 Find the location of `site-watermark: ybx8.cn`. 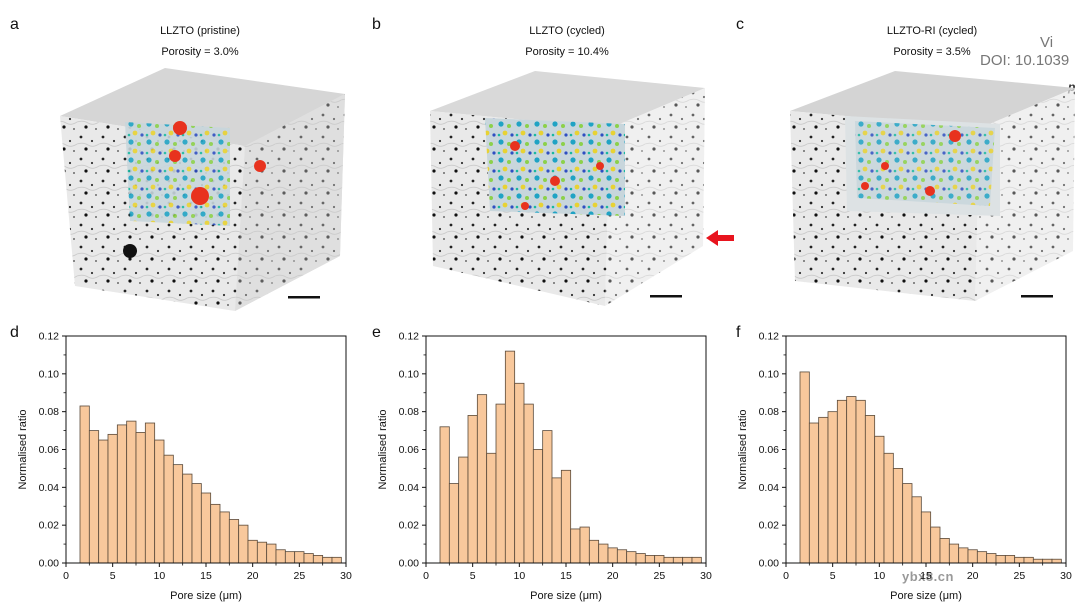

site-watermark: ybx8.cn is located at coordinates (928, 576).